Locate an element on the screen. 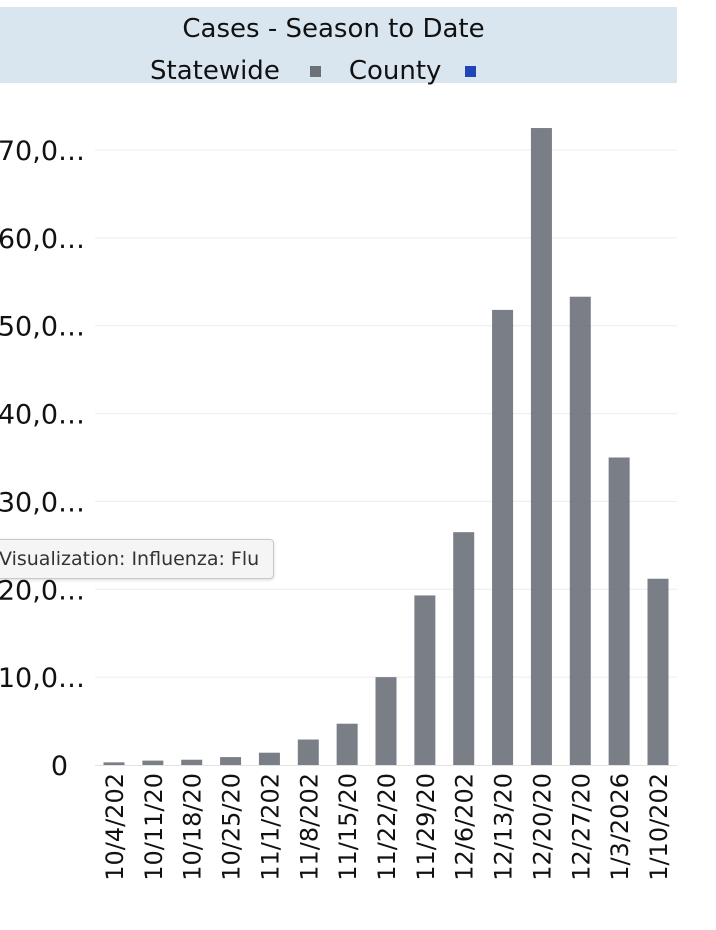 The width and height of the screenshot is (716, 930). legend-label-county: County is located at coordinates (395, 71).